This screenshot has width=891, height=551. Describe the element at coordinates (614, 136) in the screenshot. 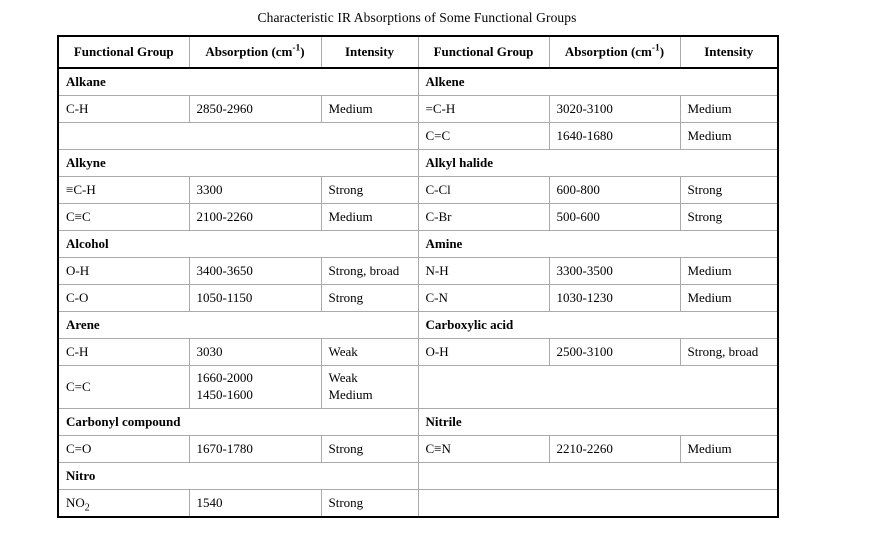

I see `absorption-cell: 1640-1680` at that location.